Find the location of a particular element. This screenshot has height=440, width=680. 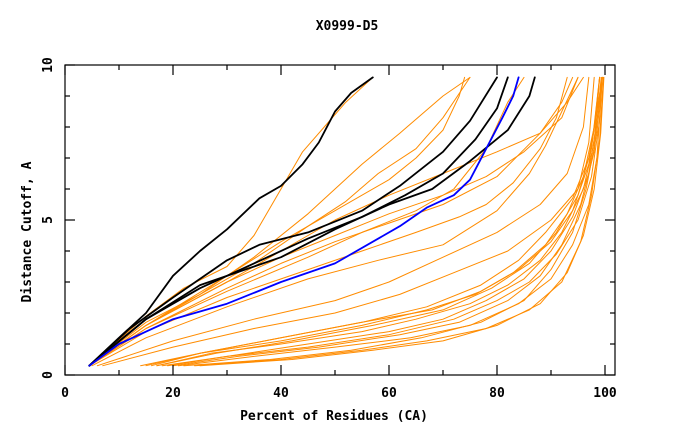

x-tick-label: 80 is located at coordinates (497, 393).